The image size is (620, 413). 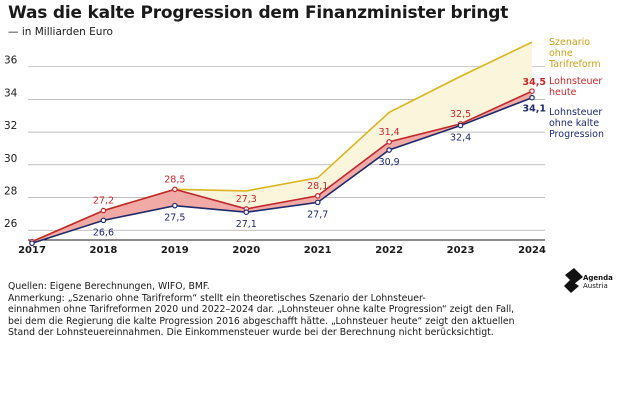 I want to click on x-tick-label: 2020, so click(x=246, y=250).